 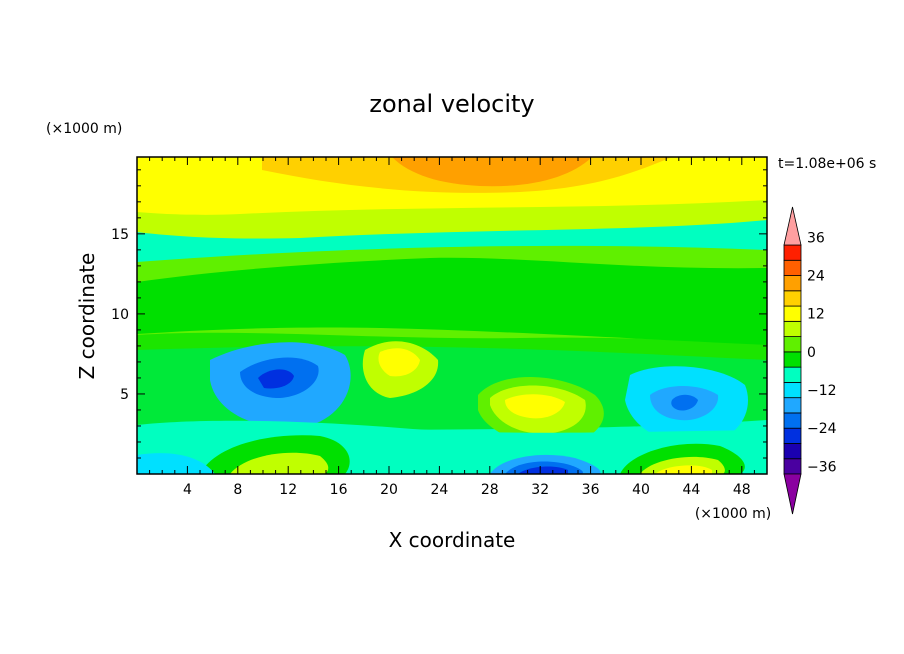 I want to click on colorbar-upper-triangle, so click(x=792, y=226).